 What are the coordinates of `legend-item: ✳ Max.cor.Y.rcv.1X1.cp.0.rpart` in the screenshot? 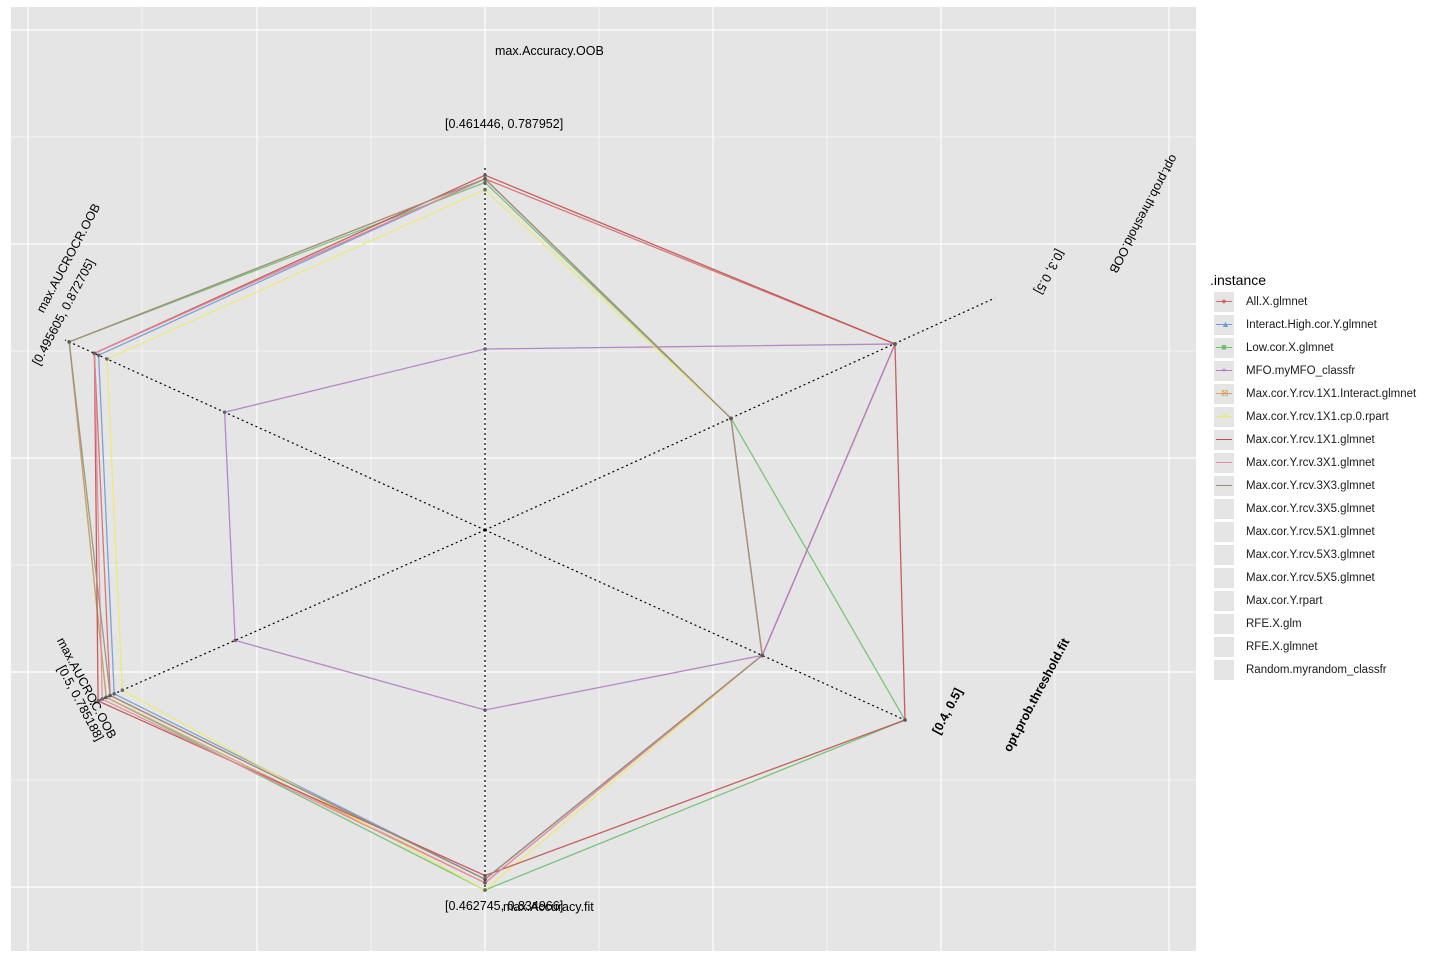 It's located at (1321, 416).